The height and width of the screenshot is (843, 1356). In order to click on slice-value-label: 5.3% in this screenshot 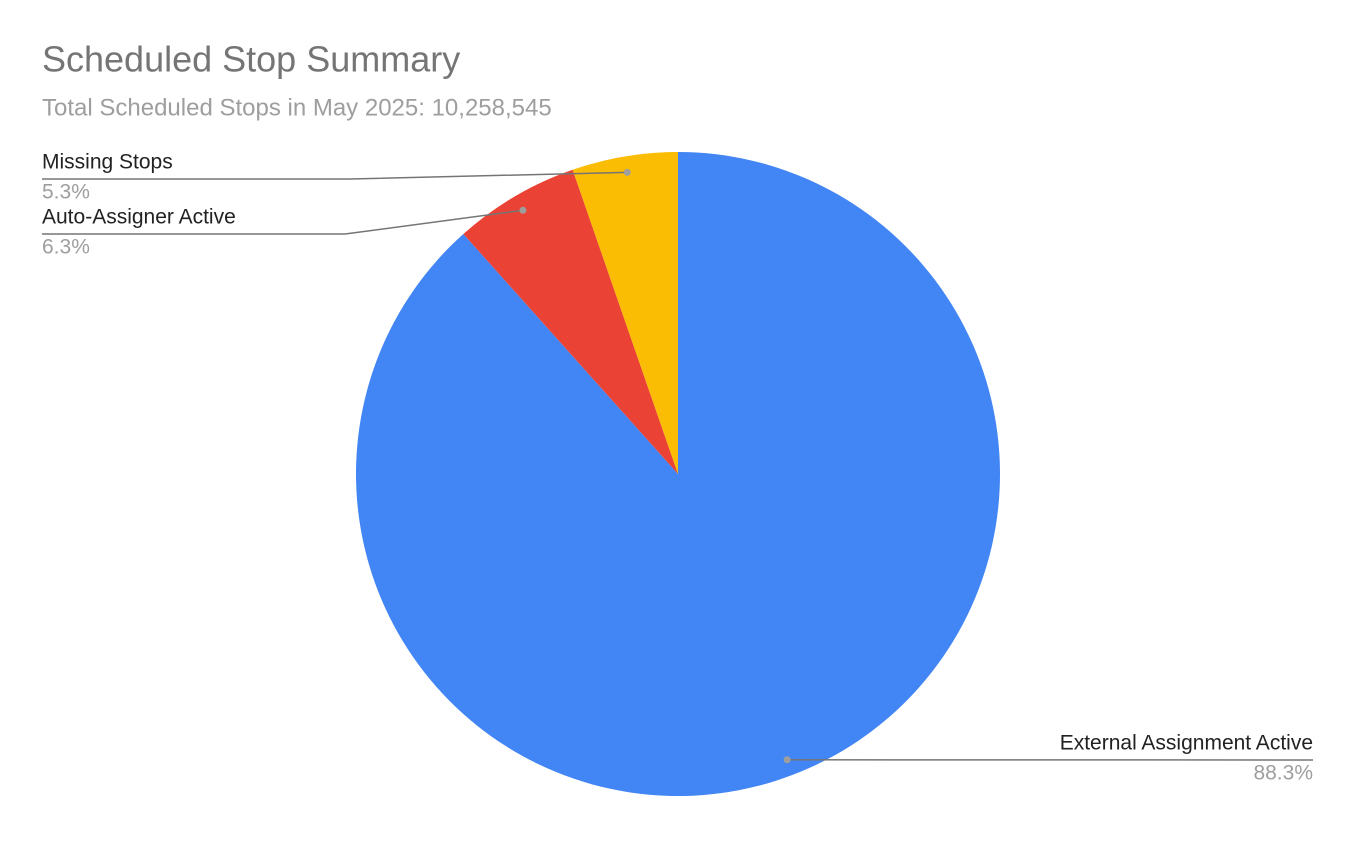, I will do `click(66, 192)`.